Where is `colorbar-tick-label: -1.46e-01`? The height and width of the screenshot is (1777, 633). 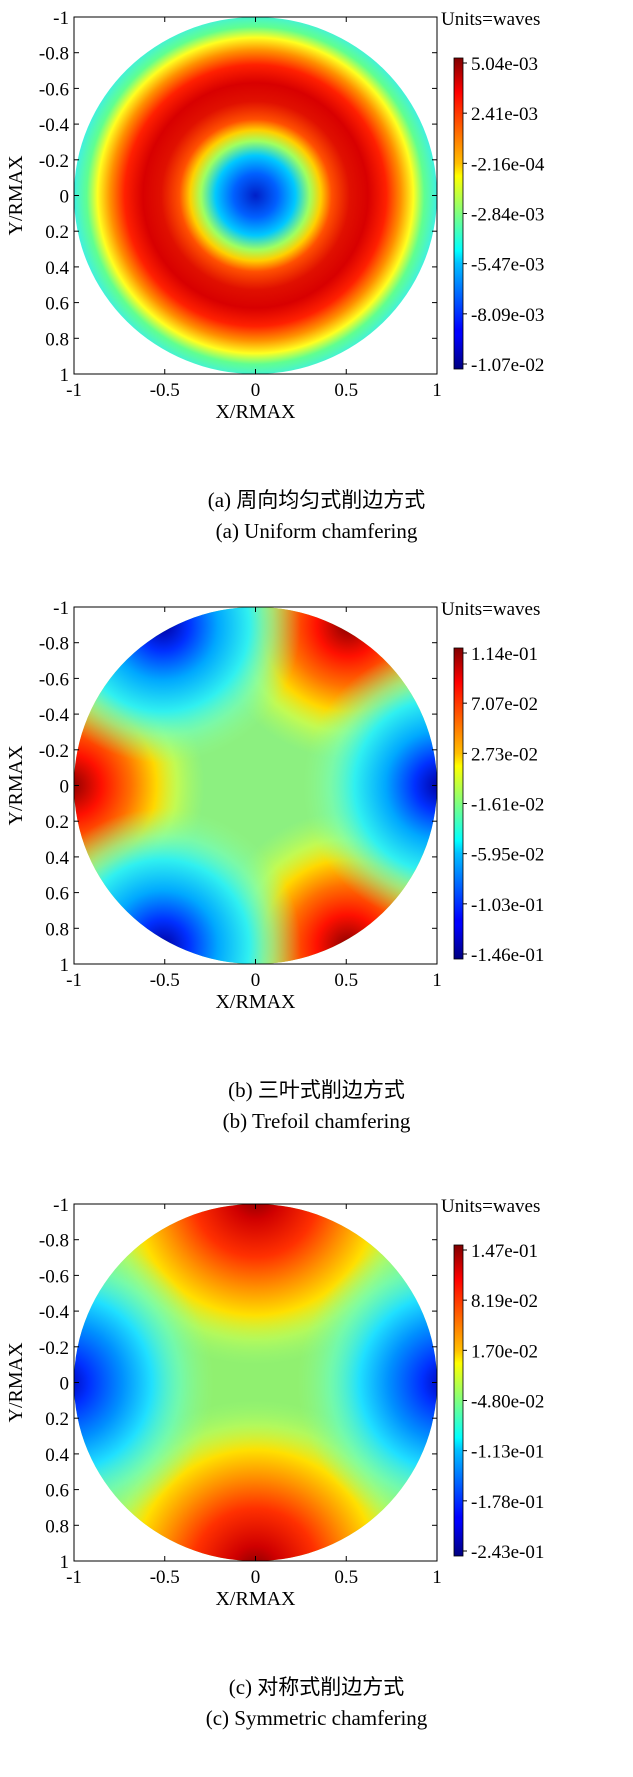
colorbar-tick-label: -1.46e-01 is located at coordinates (507, 955).